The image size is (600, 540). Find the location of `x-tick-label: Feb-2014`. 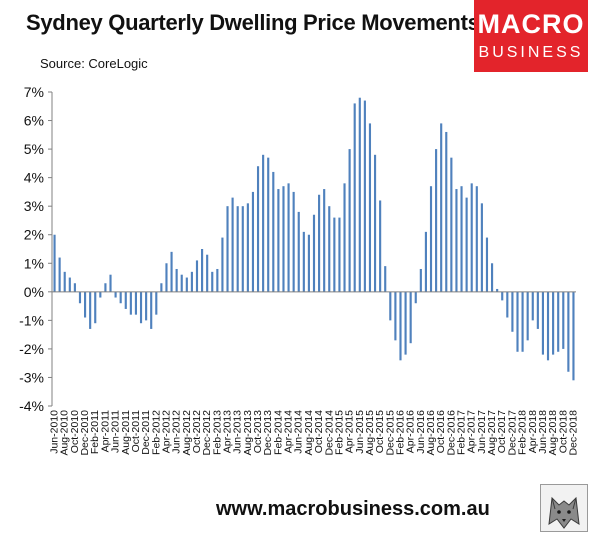

x-tick-label: Feb-2014 is located at coordinates (278, 432).